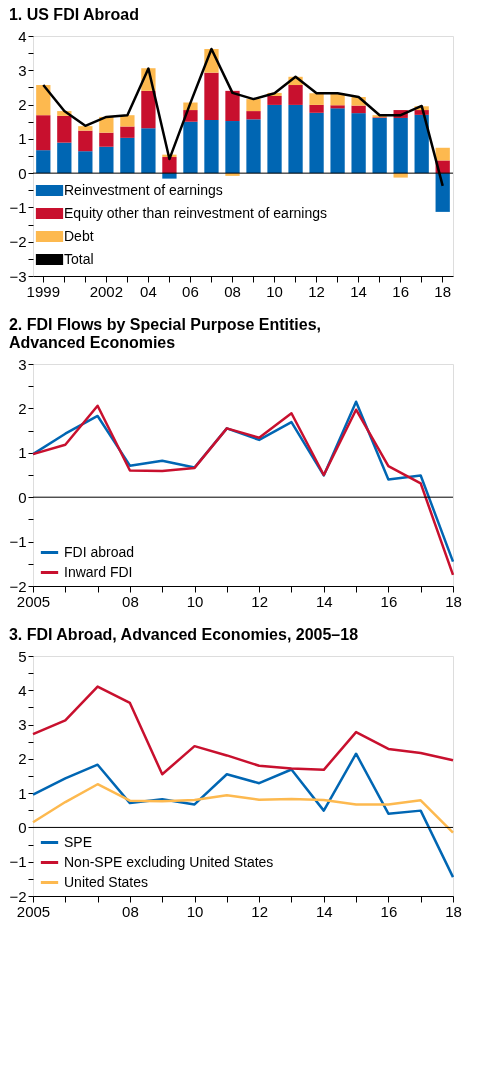 The width and height of the screenshot is (491, 1076). What do you see at coordinates (78, 841) in the screenshot?
I see `legend-label: SPE` at bounding box center [78, 841].